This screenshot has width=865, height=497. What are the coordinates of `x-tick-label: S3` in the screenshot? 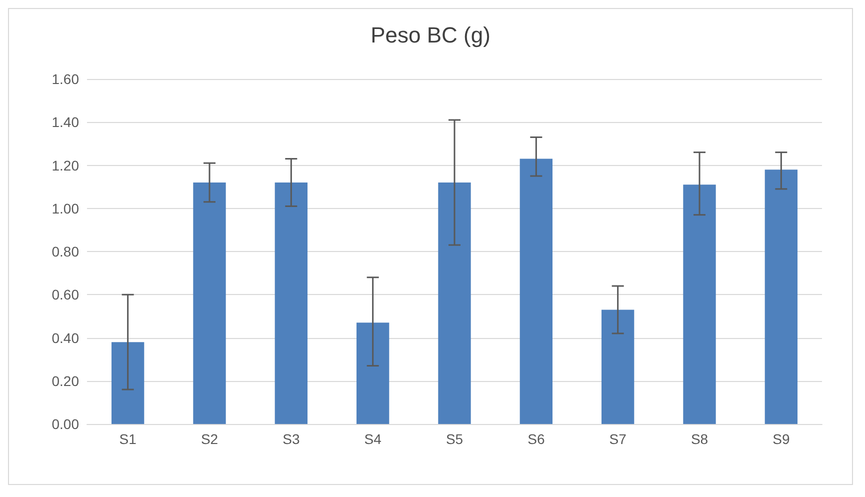 It's located at (291, 439).